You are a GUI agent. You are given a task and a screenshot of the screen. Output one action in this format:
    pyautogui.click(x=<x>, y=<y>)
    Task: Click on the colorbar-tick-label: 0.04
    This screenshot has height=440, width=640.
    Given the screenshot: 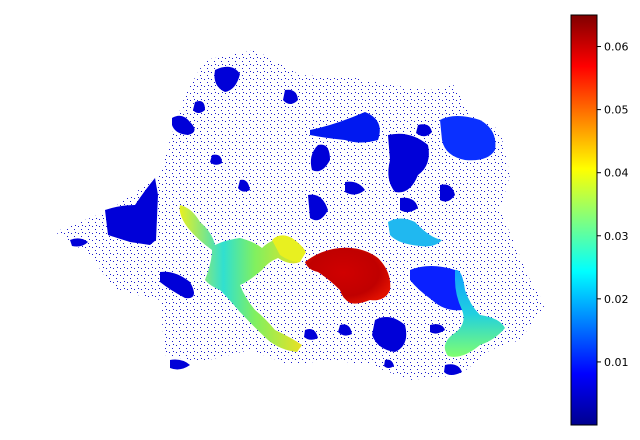 What is the action you would take?
    pyautogui.click(x=616, y=173)
    